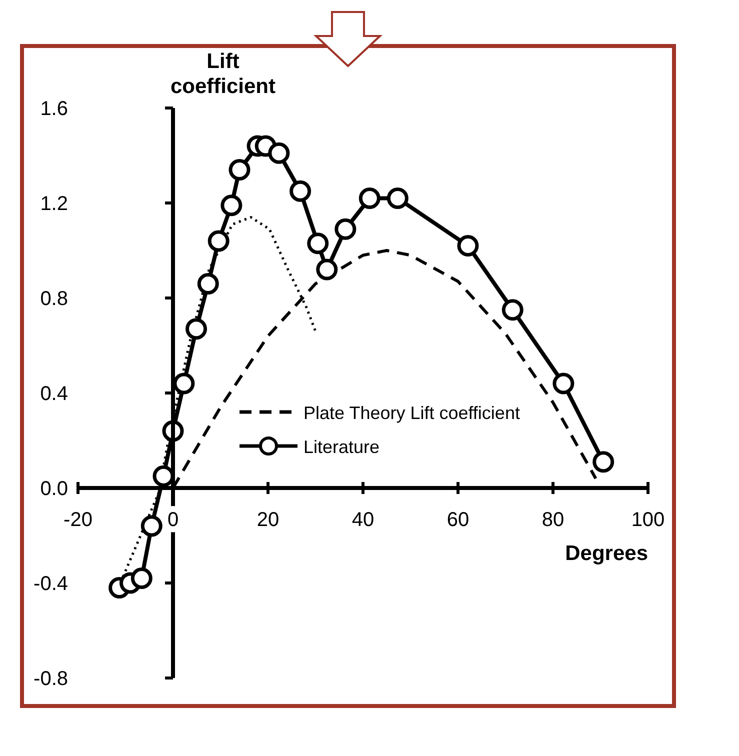 This screenshot has width=739, height=756. I want to click on y-tick-label: 1.6, so click(54, 109).